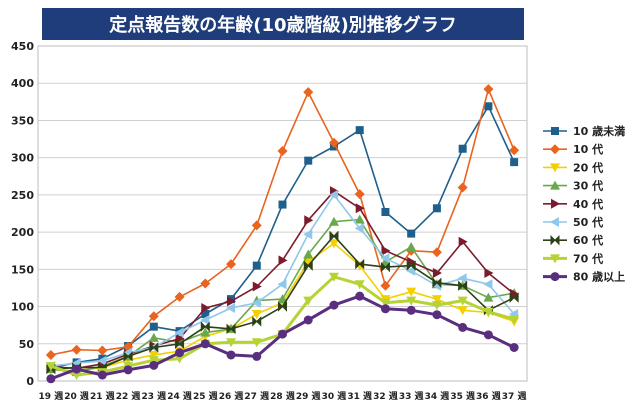 The image size is (640, 411). I want to click on x-tick-label: 32 週, so click(386, 396).